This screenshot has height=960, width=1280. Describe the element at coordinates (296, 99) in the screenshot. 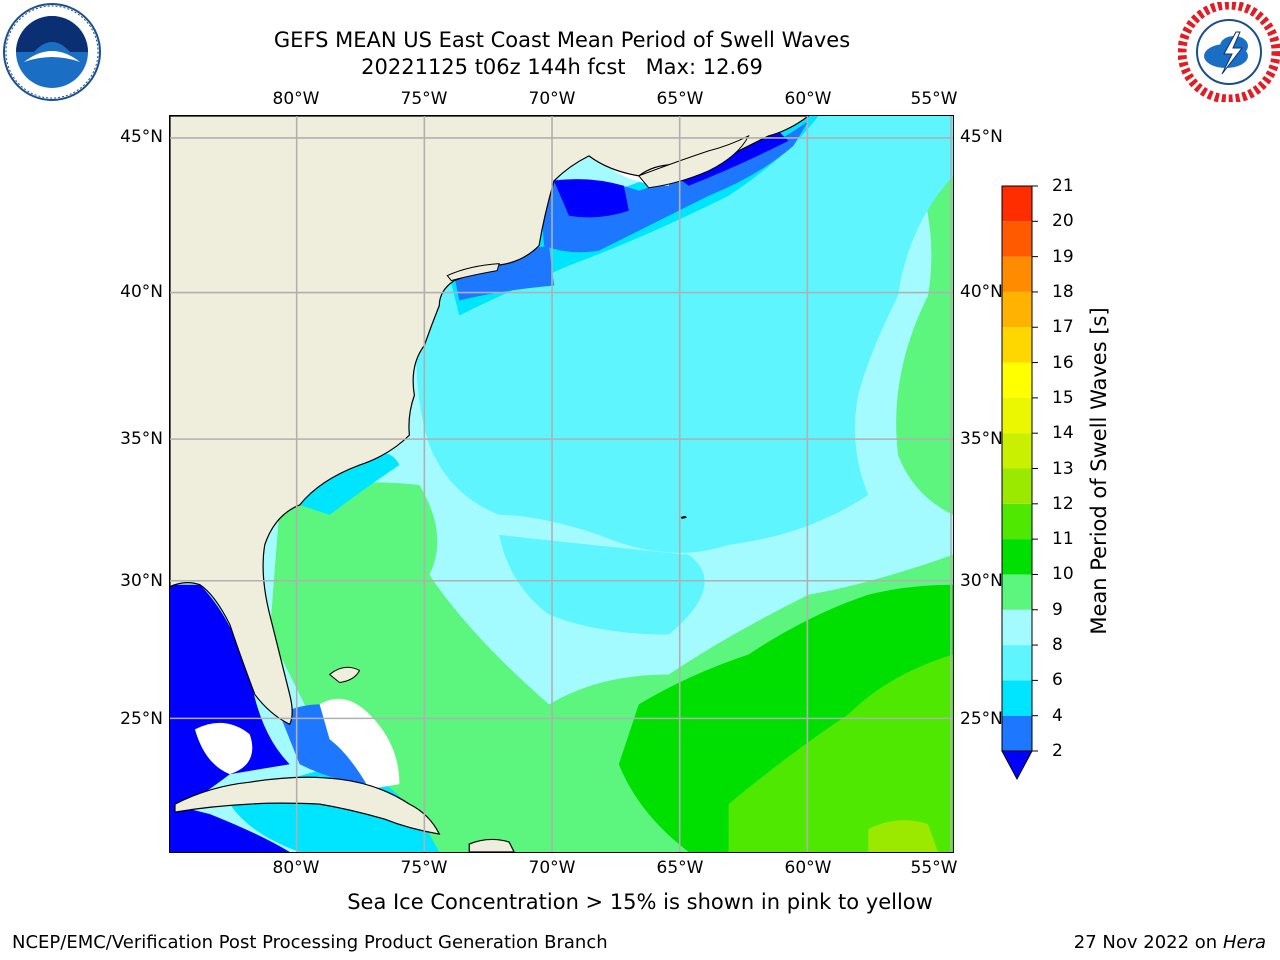

I see `lon-label-top-80w: 80°W` at that location.